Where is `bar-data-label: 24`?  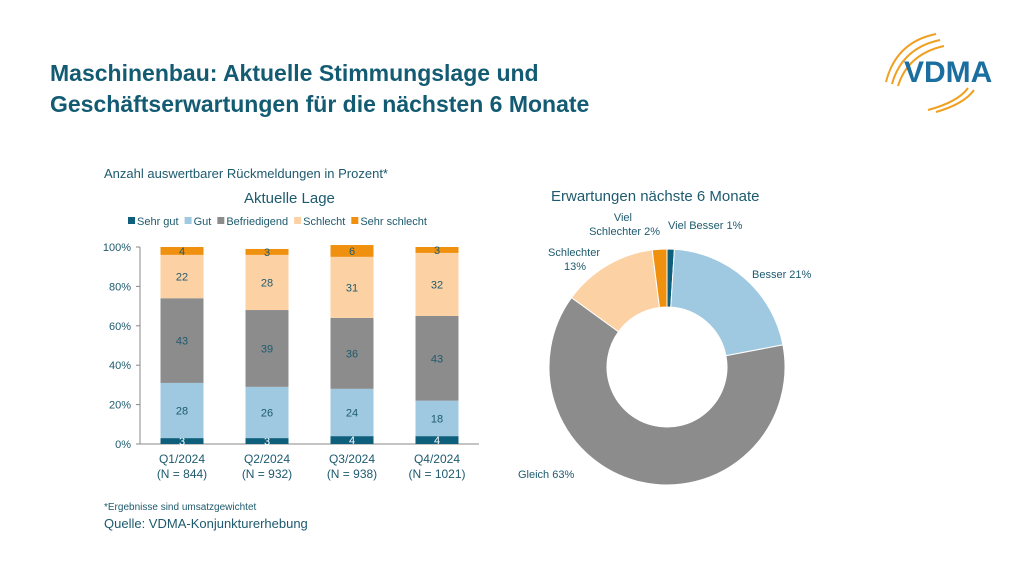 bar-data-label: 24 is located at coordinates (352, 413).